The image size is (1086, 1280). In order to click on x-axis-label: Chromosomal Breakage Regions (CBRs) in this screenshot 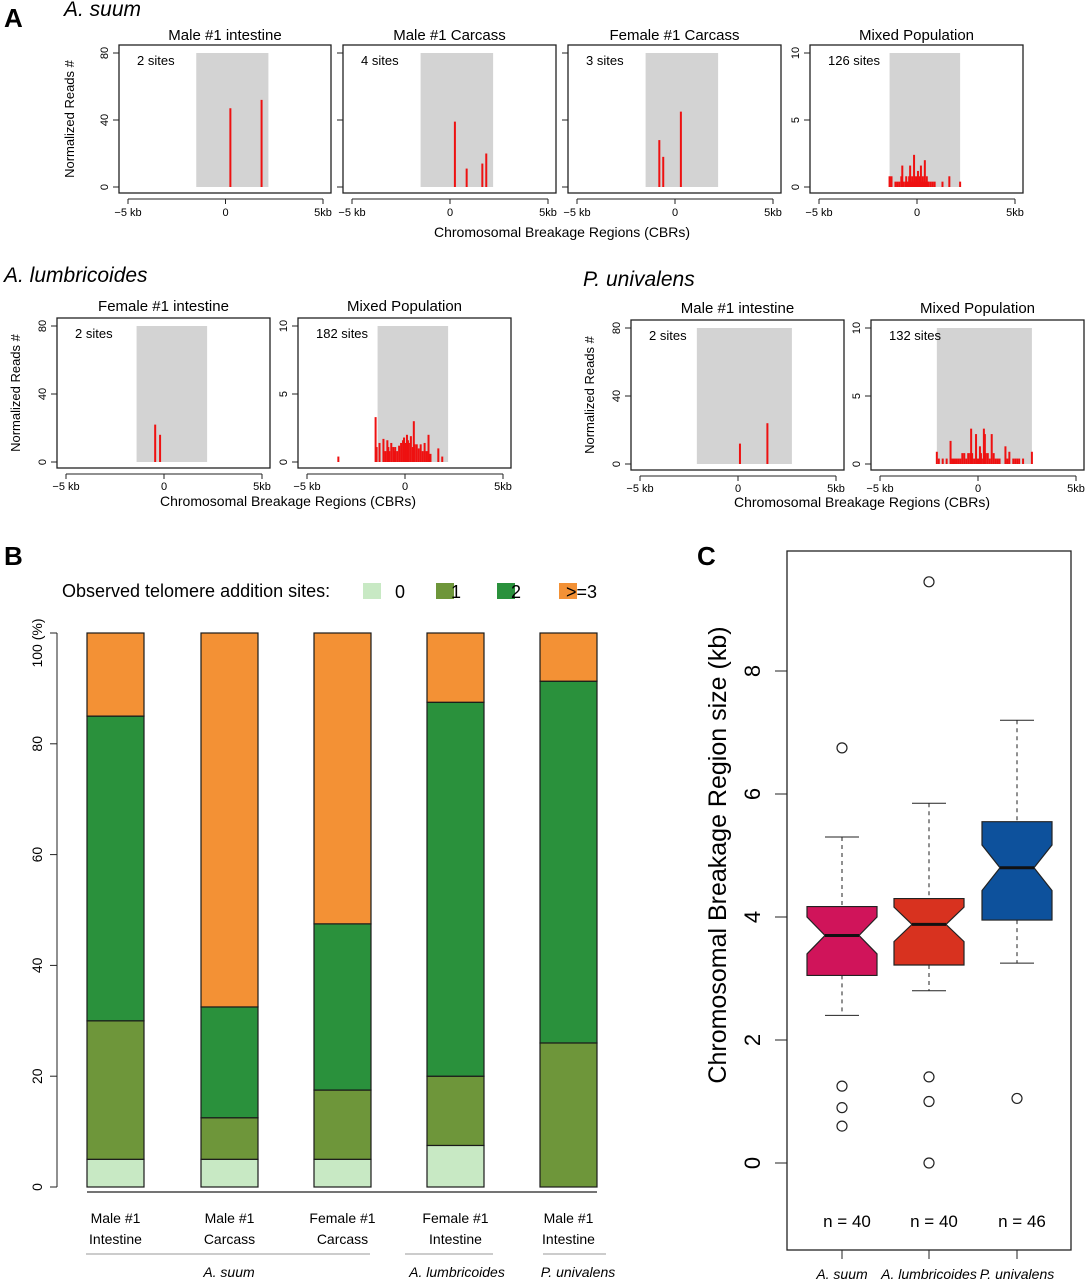, I will do `click(562, 232)`.